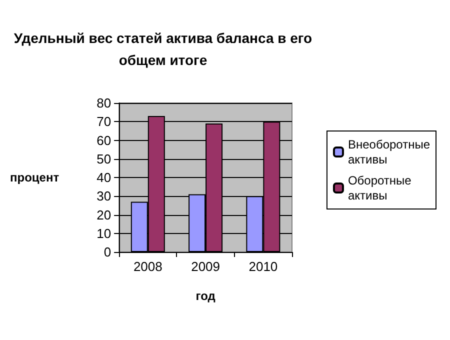 This screenshot has height=340, width=450. What do you see at coordinates (104, 196) in the screenshot?
I see `y-tick-label: 30` at bounding box center [104, 196].